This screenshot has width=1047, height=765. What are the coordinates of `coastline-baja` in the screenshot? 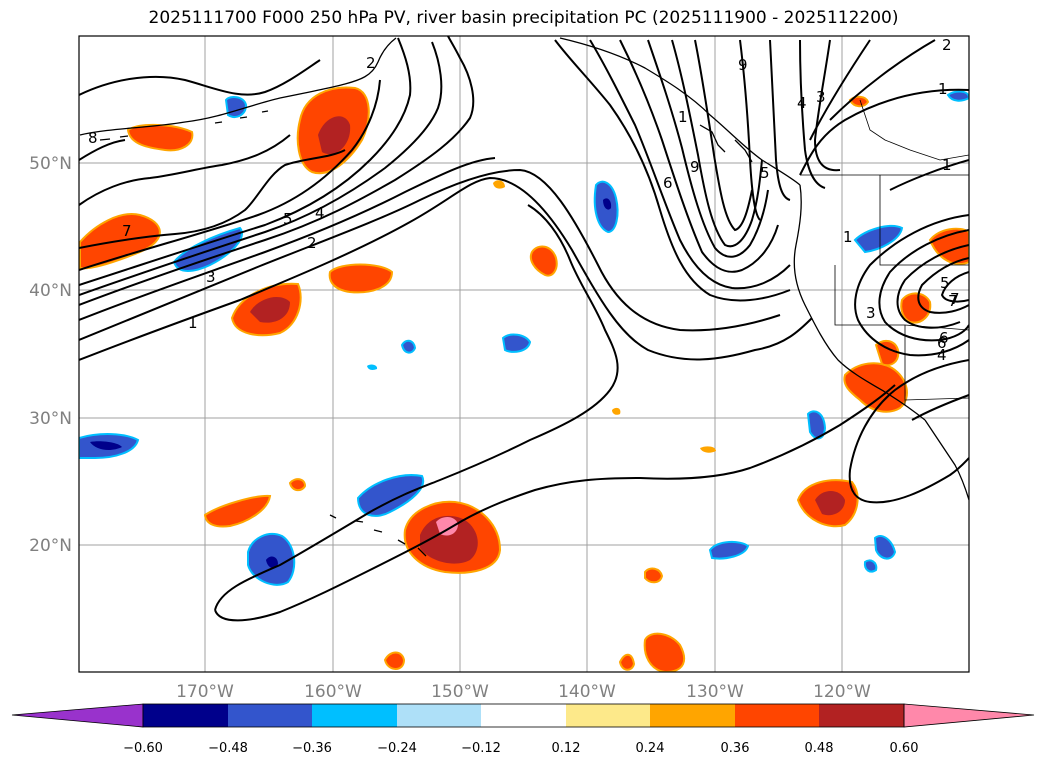 It's located at (946, 460).